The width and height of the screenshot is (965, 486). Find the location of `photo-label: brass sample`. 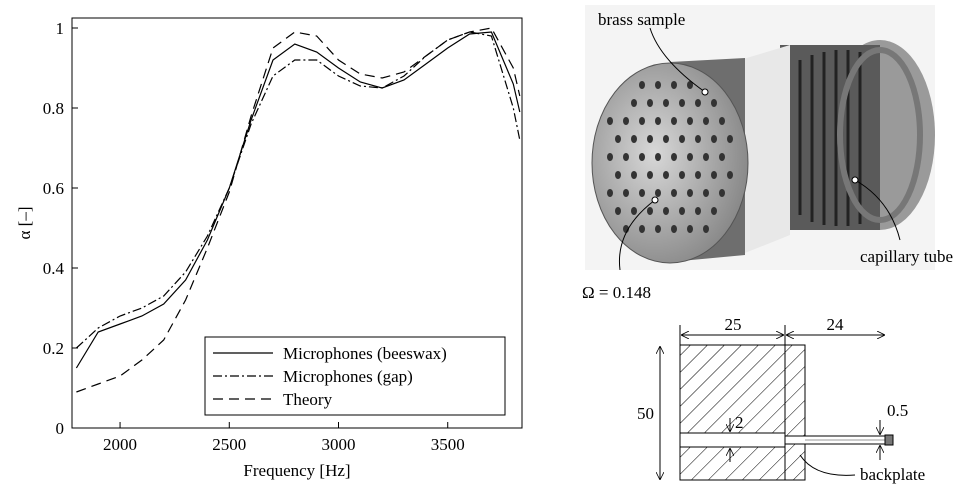

photo-label: brass sample is located at coordinates (641, 19).